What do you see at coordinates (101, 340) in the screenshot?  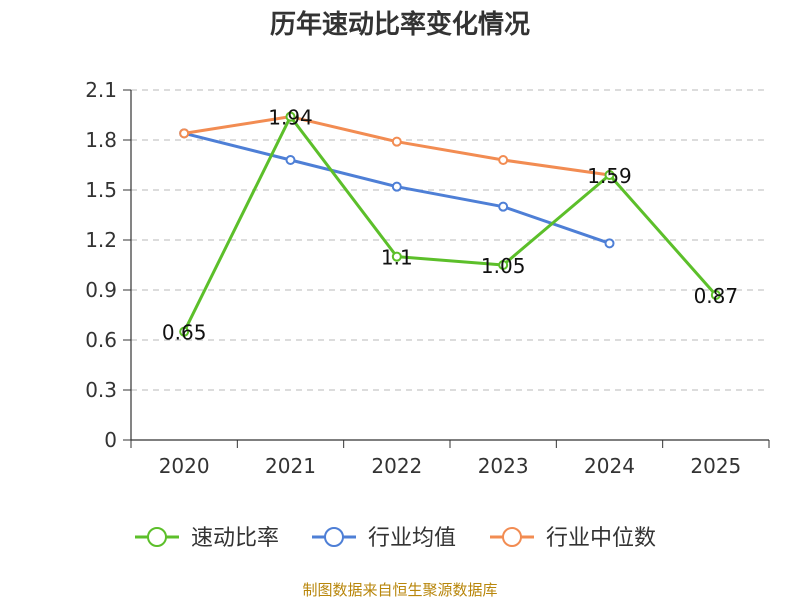 I see `y-tick-label: 0.6` at bounding box center [101, 340].